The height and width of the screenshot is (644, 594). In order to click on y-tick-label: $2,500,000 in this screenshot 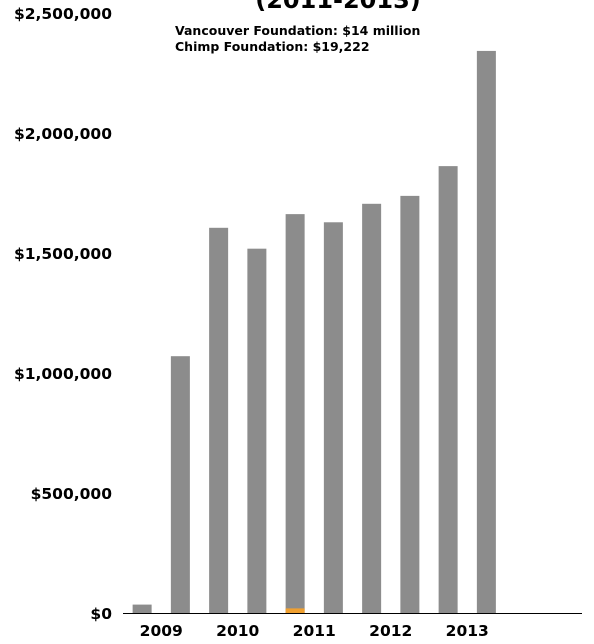, I will do `click(63, 14)`.